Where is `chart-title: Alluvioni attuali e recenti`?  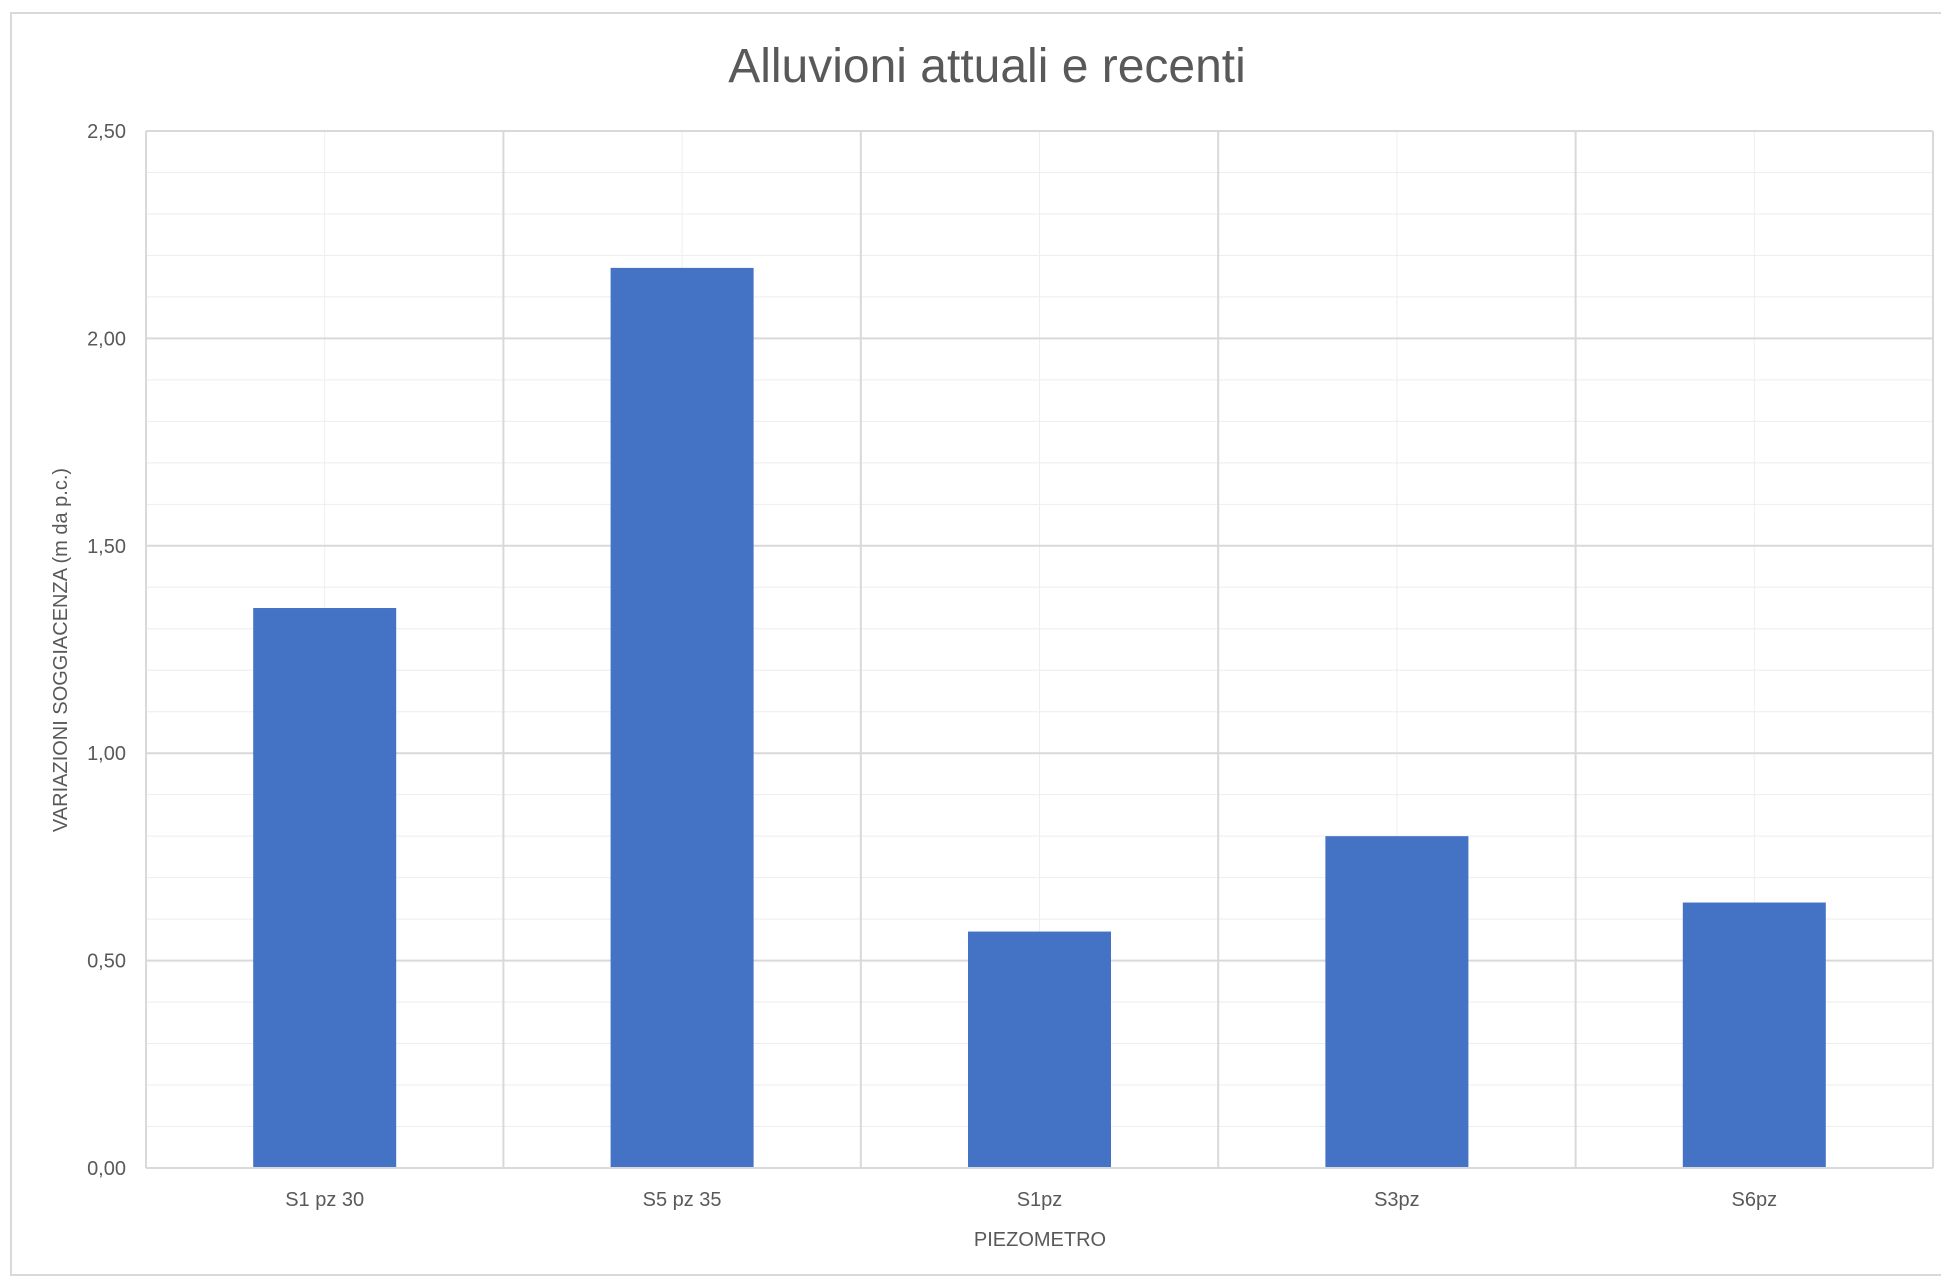
chart-title: Alluvioni attuali e recenti is located at coordinates (987, 66).